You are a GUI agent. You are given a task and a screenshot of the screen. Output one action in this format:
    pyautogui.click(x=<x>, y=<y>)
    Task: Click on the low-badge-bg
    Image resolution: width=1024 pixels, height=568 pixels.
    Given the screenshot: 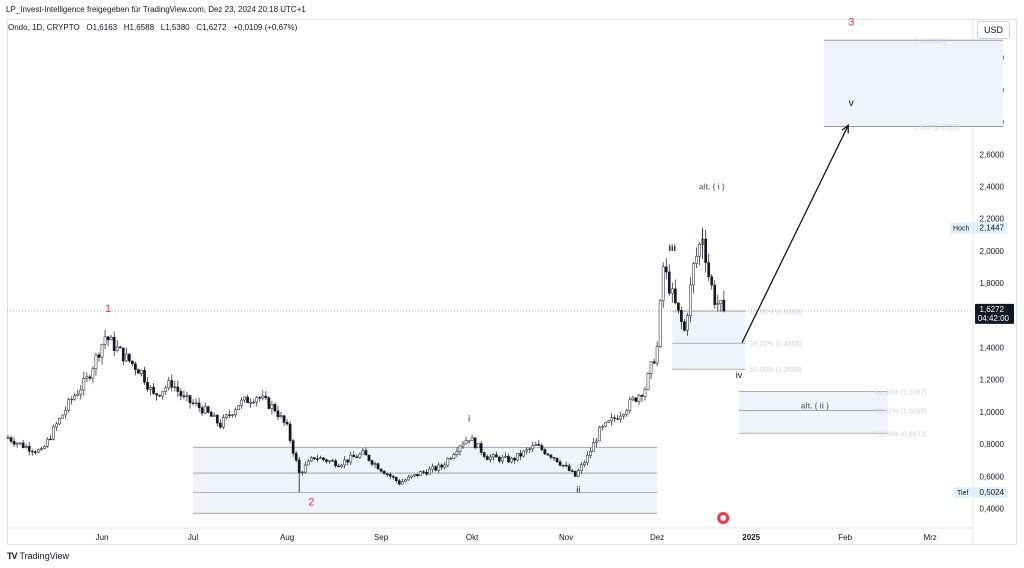 What is the action you would take?
    pyautogui.click(x=980, y=493)
    